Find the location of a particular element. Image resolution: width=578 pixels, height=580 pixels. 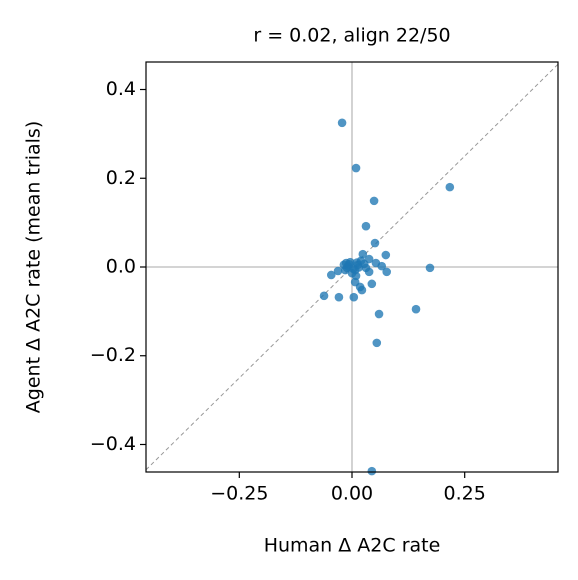

x-tick-label: −0.25 is located at coordinates (239, 494).